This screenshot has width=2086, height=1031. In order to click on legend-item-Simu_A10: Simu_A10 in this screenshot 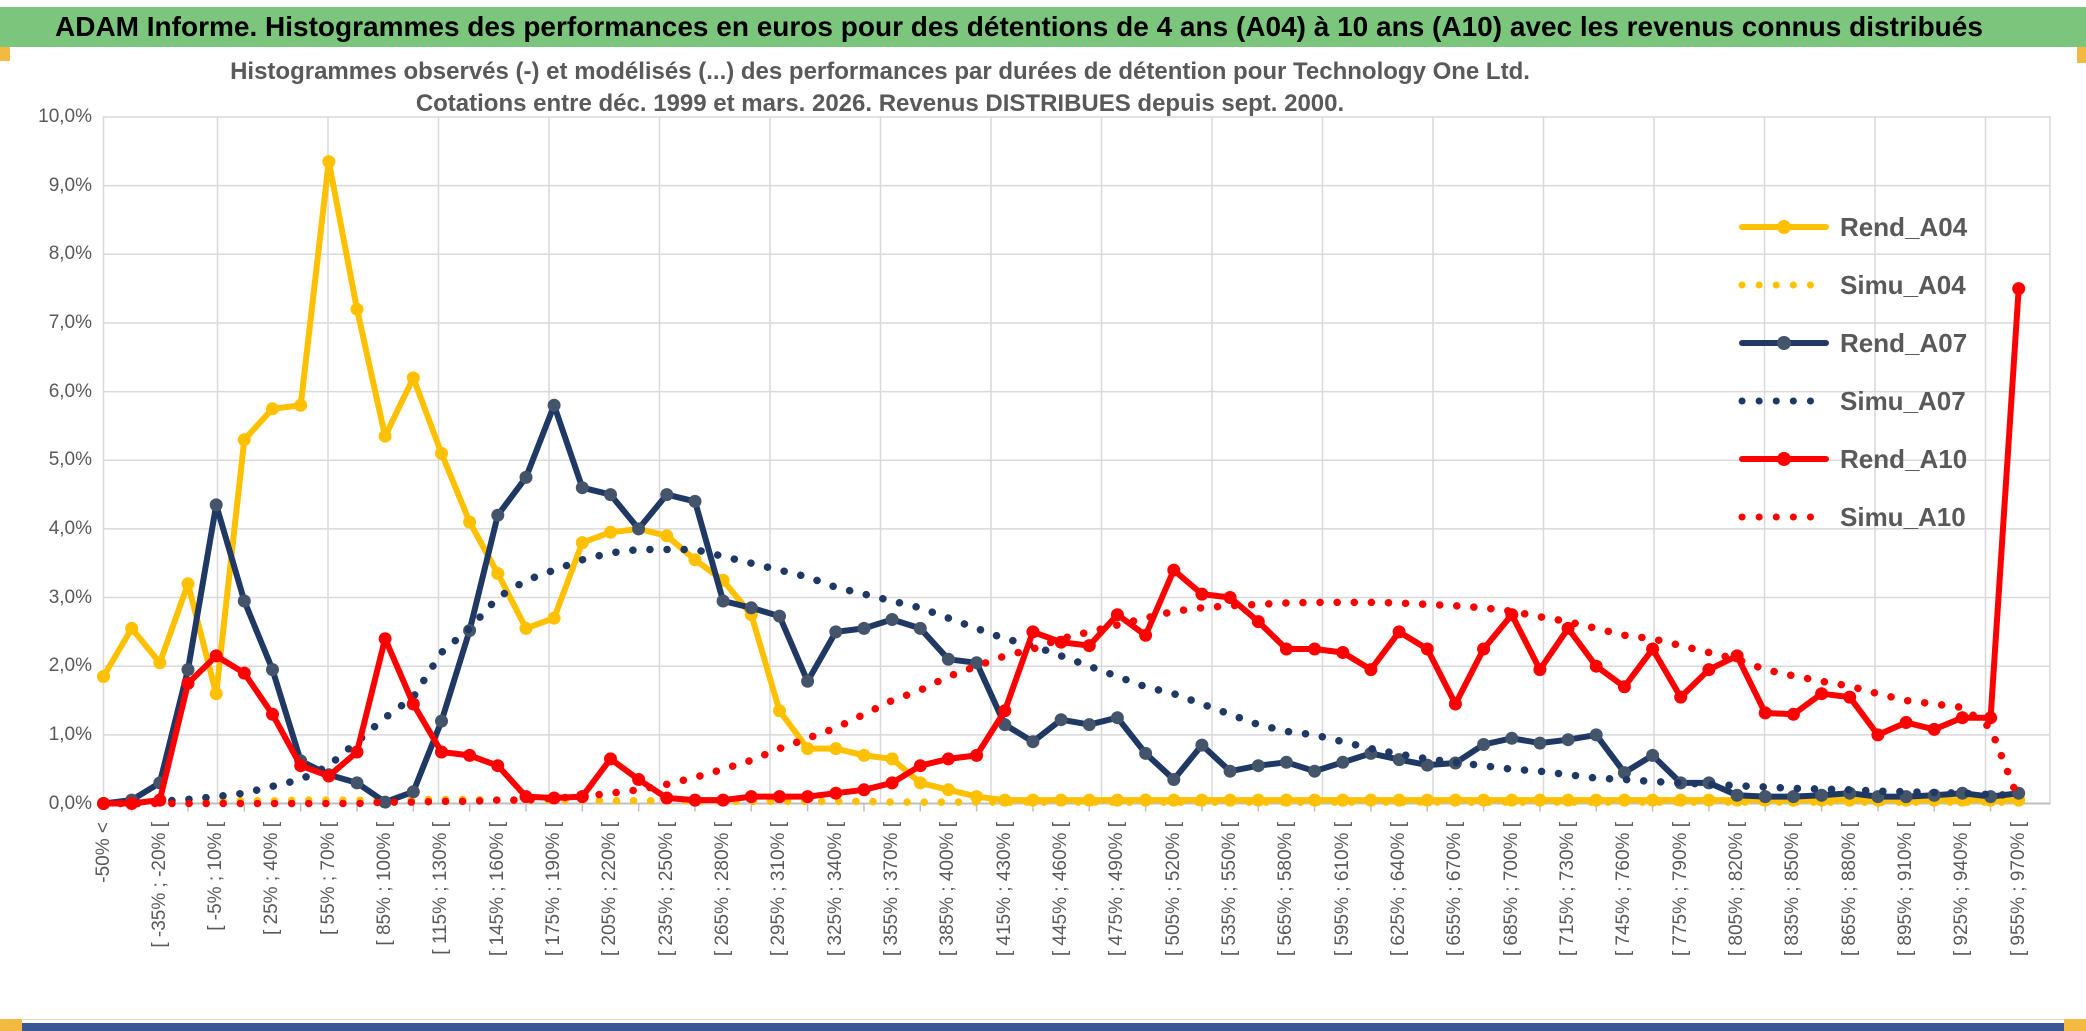, I will do `click(1852, 517)`.